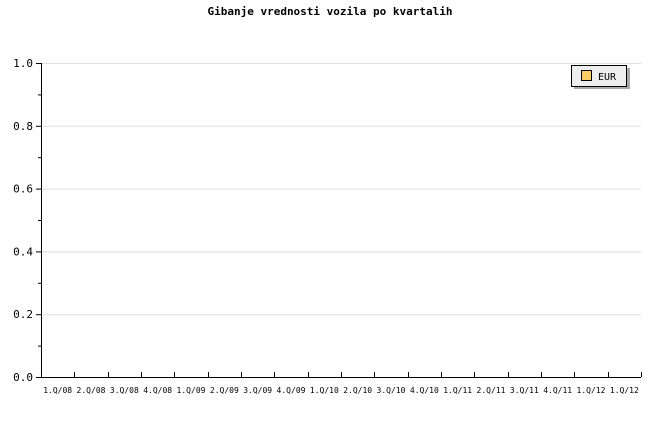 The image size is (660, 440). I want to click on x-tick-label: 2.Q/11, so click(491, 390).